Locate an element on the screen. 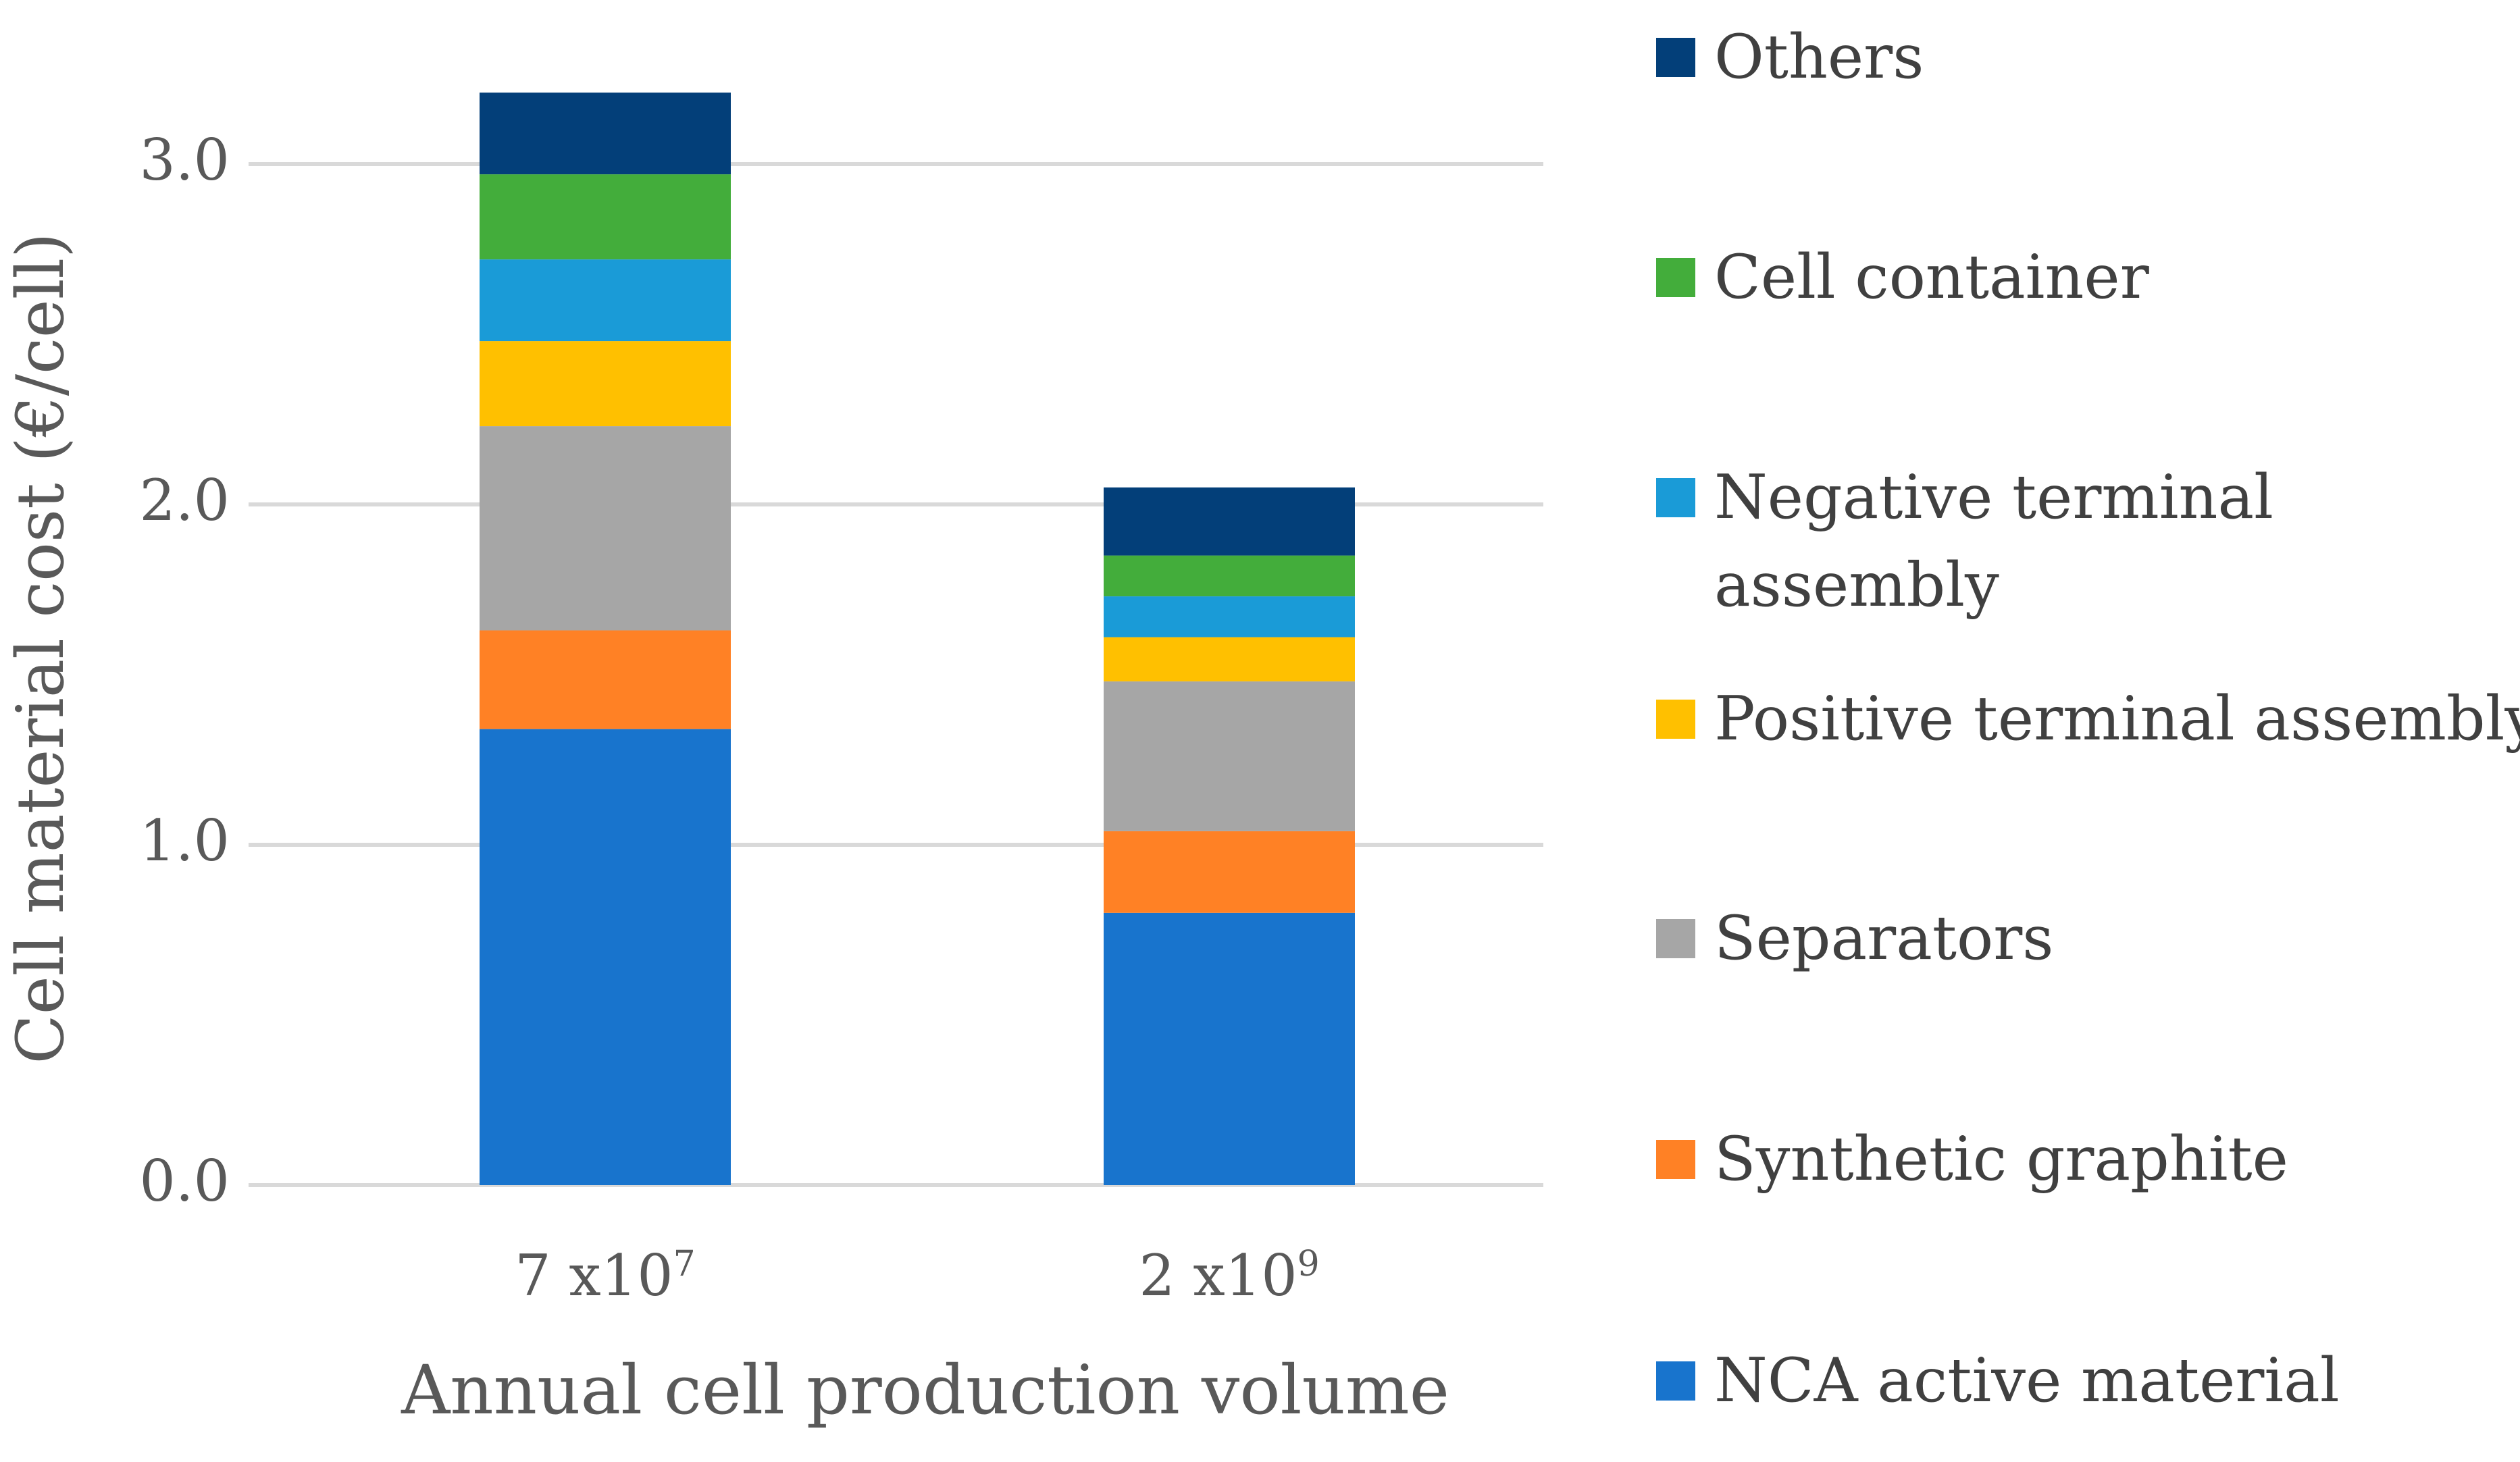 This screenshot has width=2520, height=1462. legend-item: Separators is located at coordinates (1854, 939).